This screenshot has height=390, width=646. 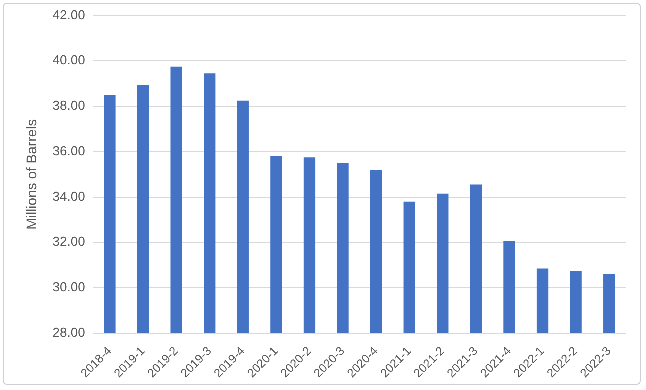 What do you see at coordinates (69, 287) in the screenshot?
I see `y-tick-label: 30.00` at bounding box center [69, 287].